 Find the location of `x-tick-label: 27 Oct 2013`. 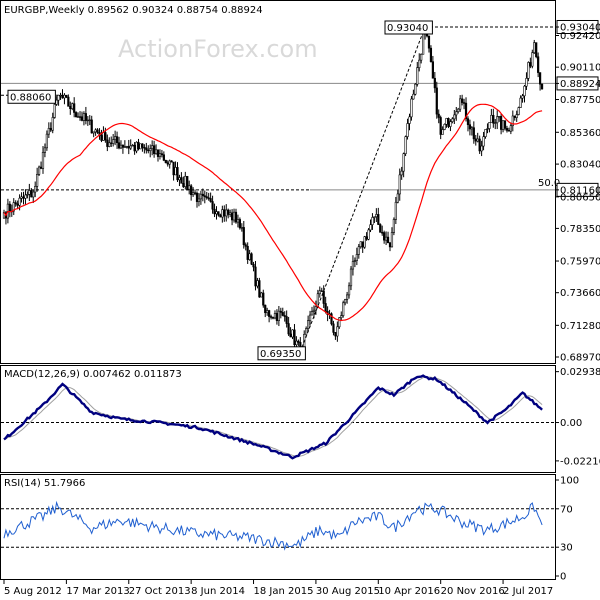

x-tick-label: 27 Oct 2013 is located at coordinates (160, 591).